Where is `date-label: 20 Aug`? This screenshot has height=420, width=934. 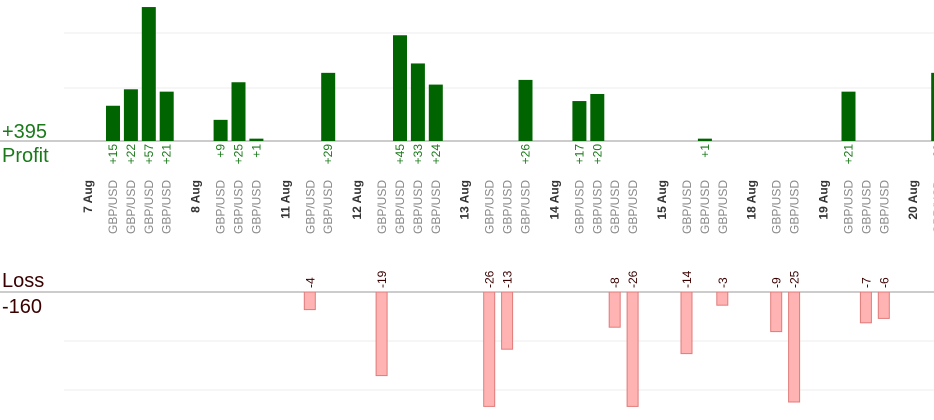
date-label: 20 Aug is located at coordinates (913, 200).